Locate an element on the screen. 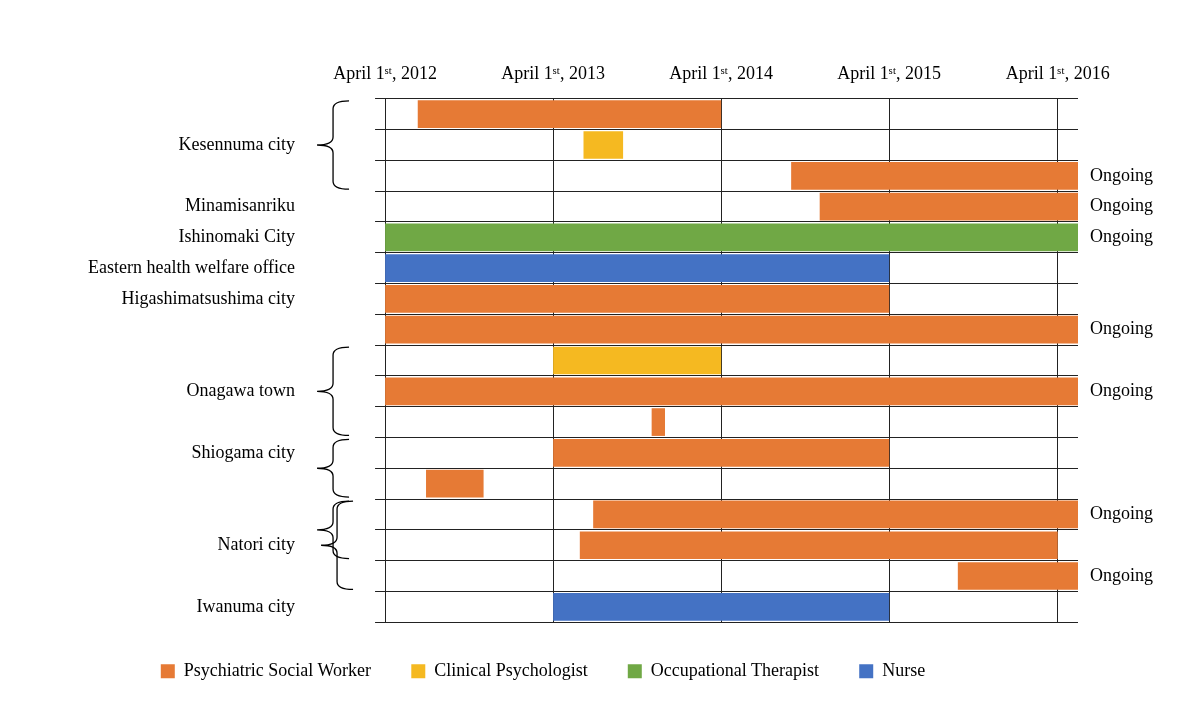 The height and width of the screenshot is (724, 1188). x-tick-label: April 1ˢᵗ, 2014 is located at coordinates (721, 72).